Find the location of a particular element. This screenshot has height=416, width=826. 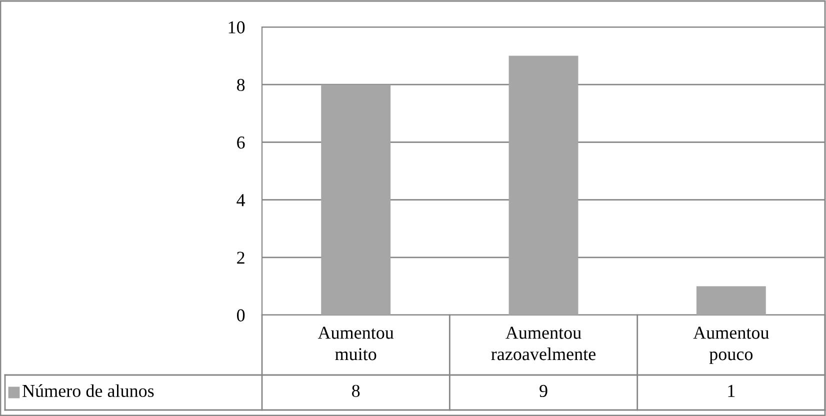

data-label: 8 is located at coordinates (356, 391).